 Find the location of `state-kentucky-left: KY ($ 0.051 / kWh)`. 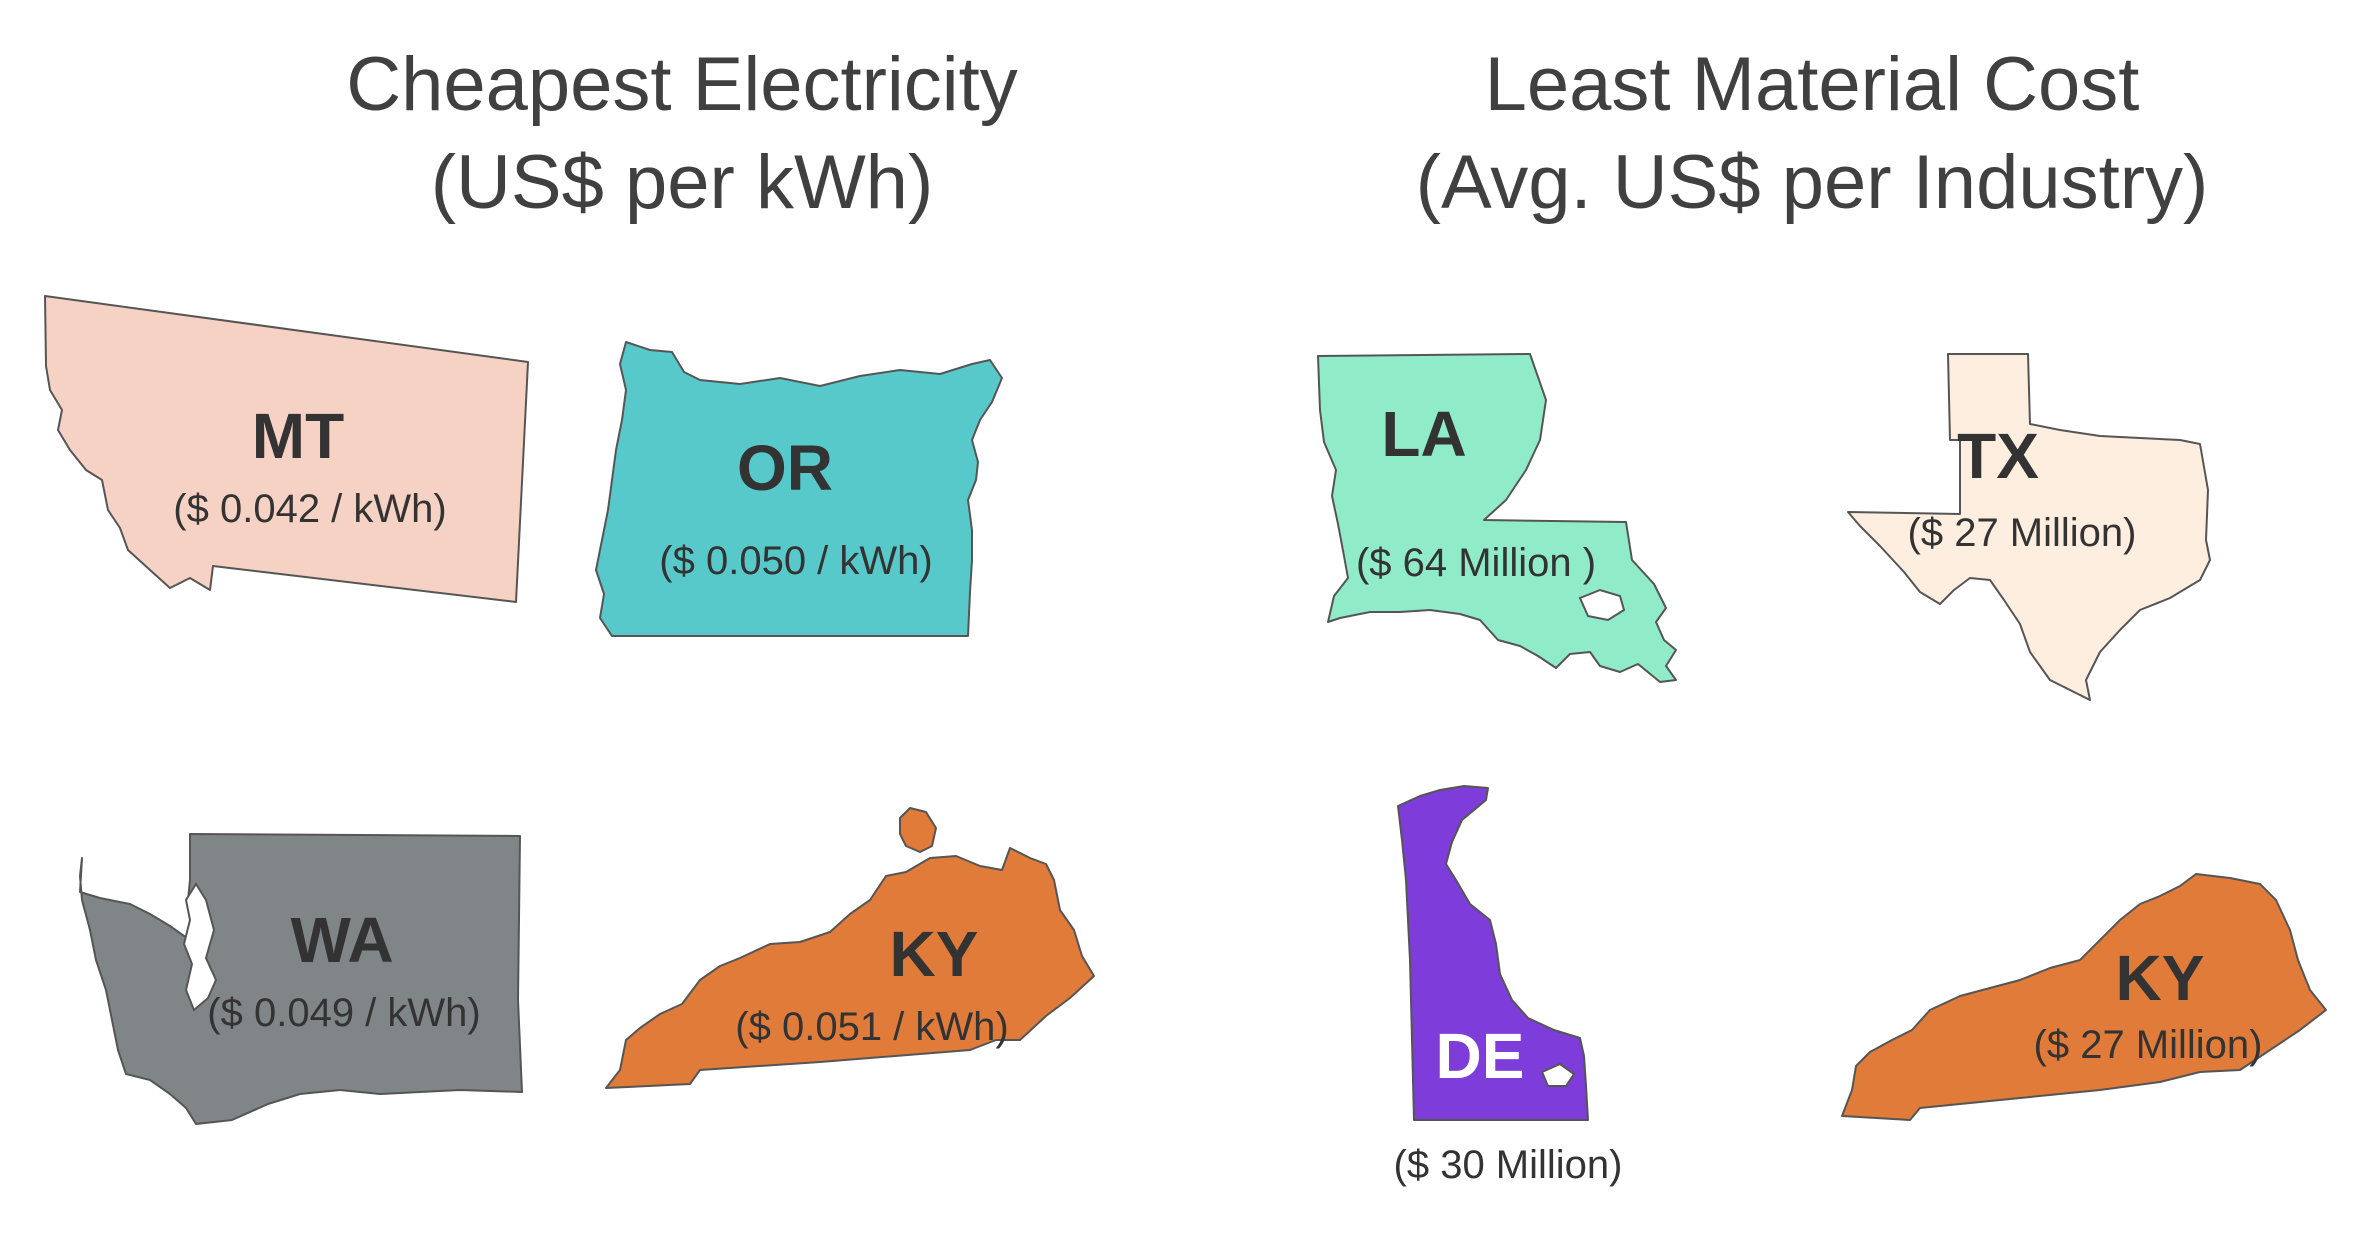

state-kentucky-left: KY ($ 0.051 / kWh) is located at coordinates (850, 948).